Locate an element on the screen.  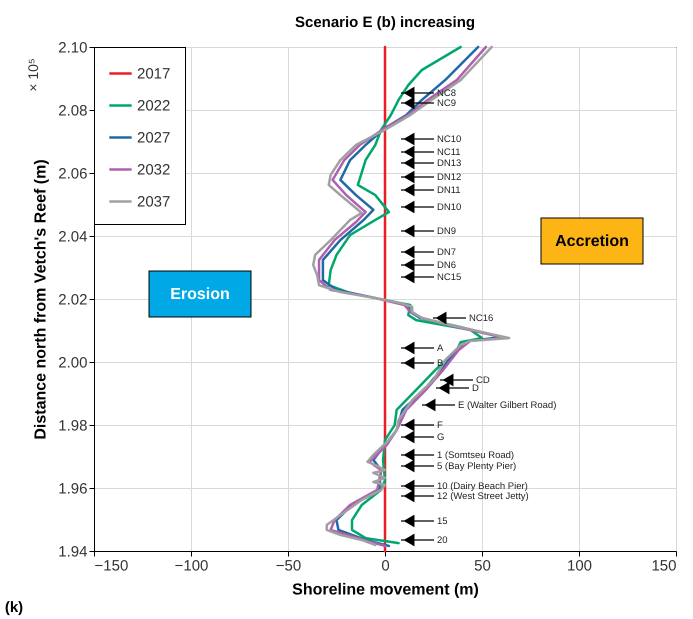
y-tick-label: 2.06 is located at coordinates (73, 174).